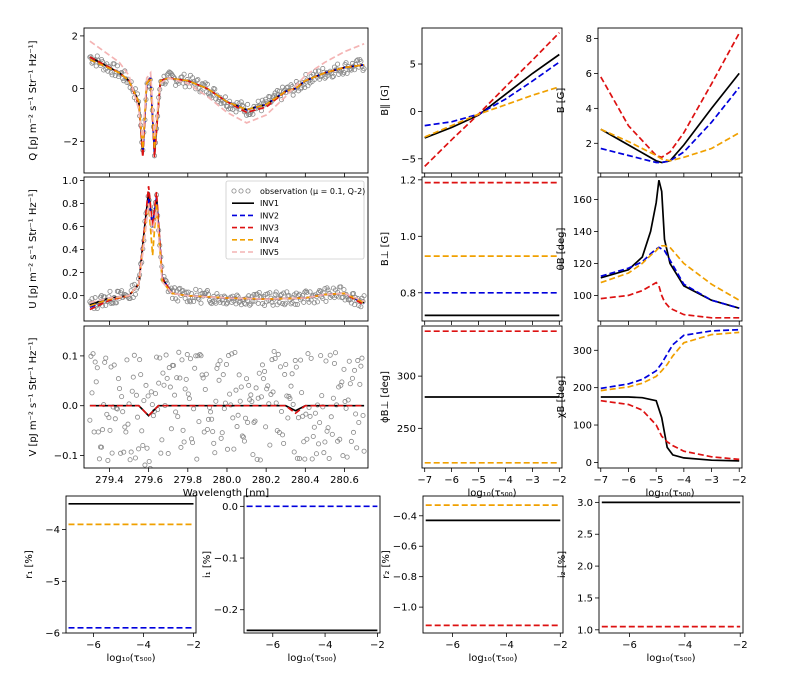 The height and width of the screenshot is (676, 789). Describe the element at coordinates (585, 598) in the screenshot. I see `y-tick-label: 1.5` at that location.